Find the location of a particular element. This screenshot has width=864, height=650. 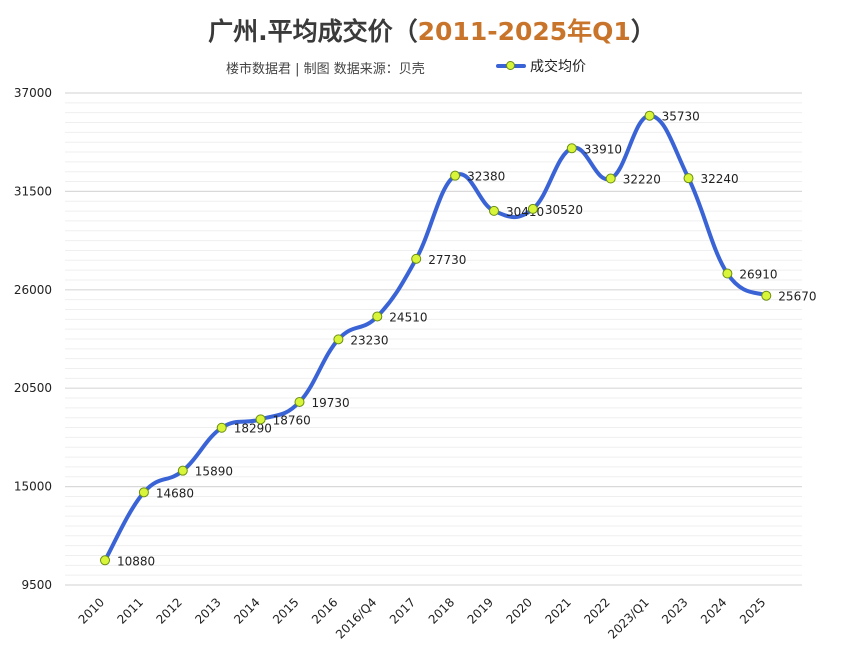

title-end: ） is located at coordinates (643, 31).